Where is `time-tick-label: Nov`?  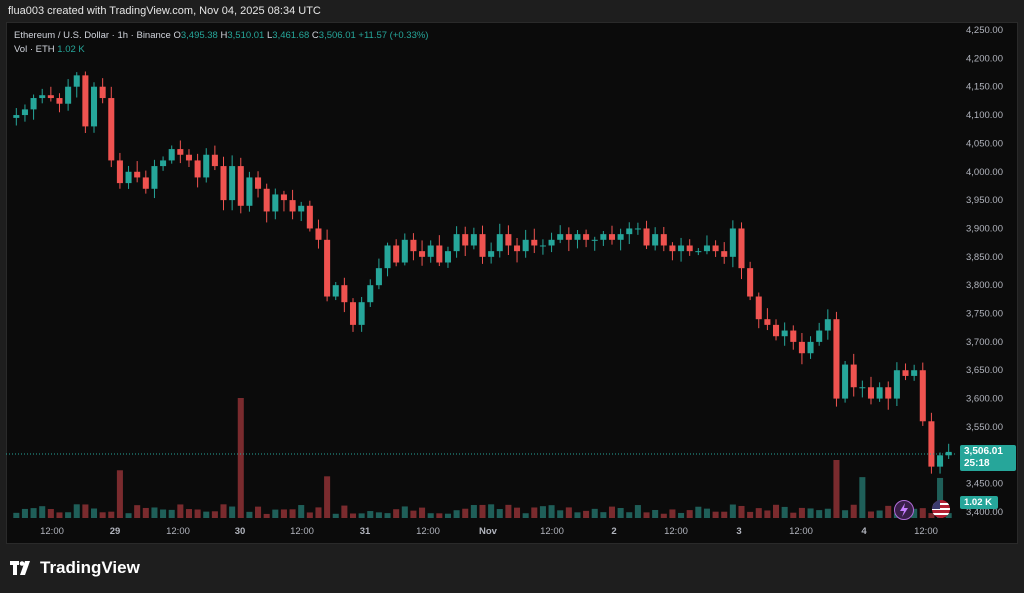
time-tick-label: Nov is located at coordinates (488, 531).